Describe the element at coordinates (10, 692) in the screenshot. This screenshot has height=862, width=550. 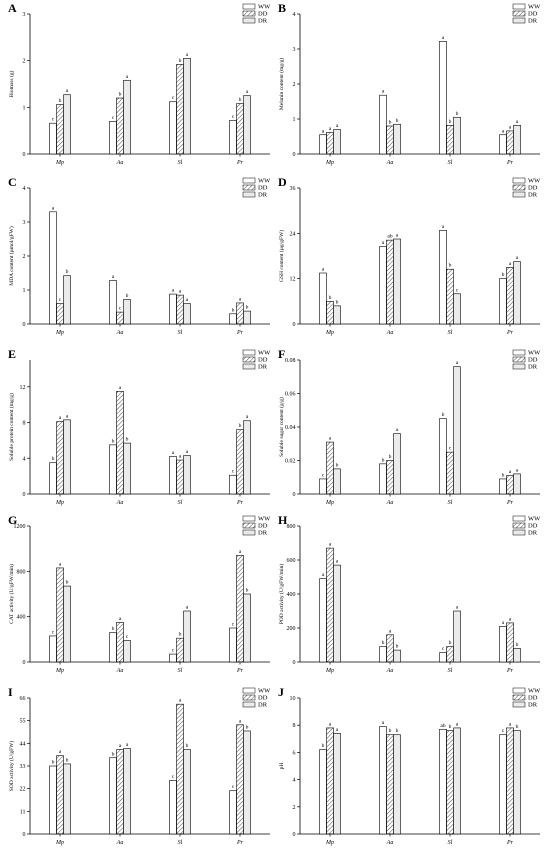
I see `panel-letter: I` at that location.